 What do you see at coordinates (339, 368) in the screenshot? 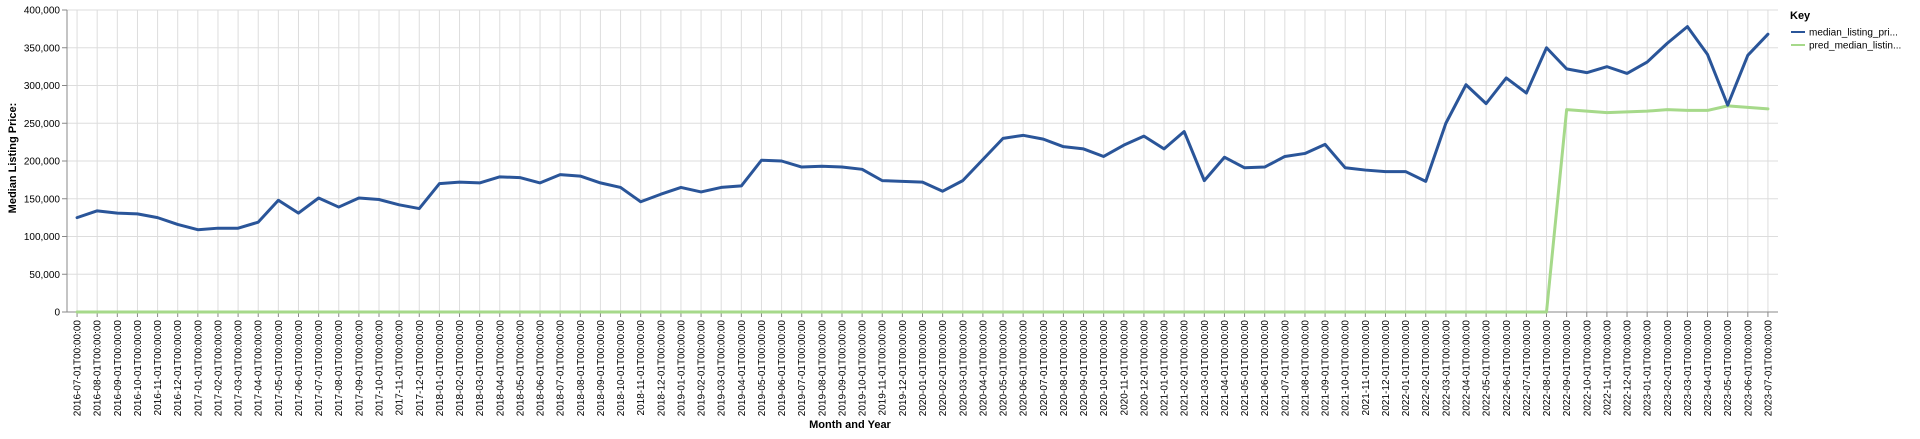
I see `x-tick-label: 2017-08-01T00:00:00` at bounding box center [339, 368].